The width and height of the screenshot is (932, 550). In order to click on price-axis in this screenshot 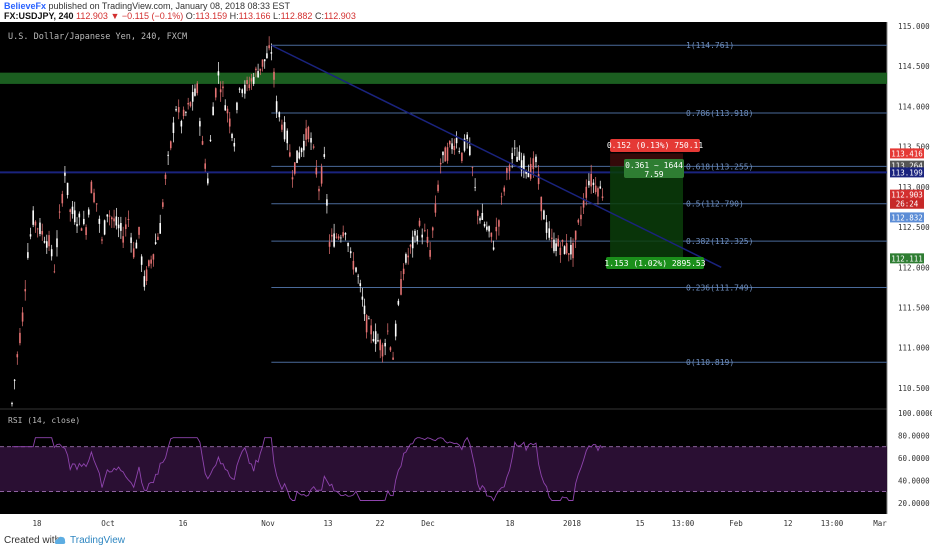, I will do `click(909, 268)`.